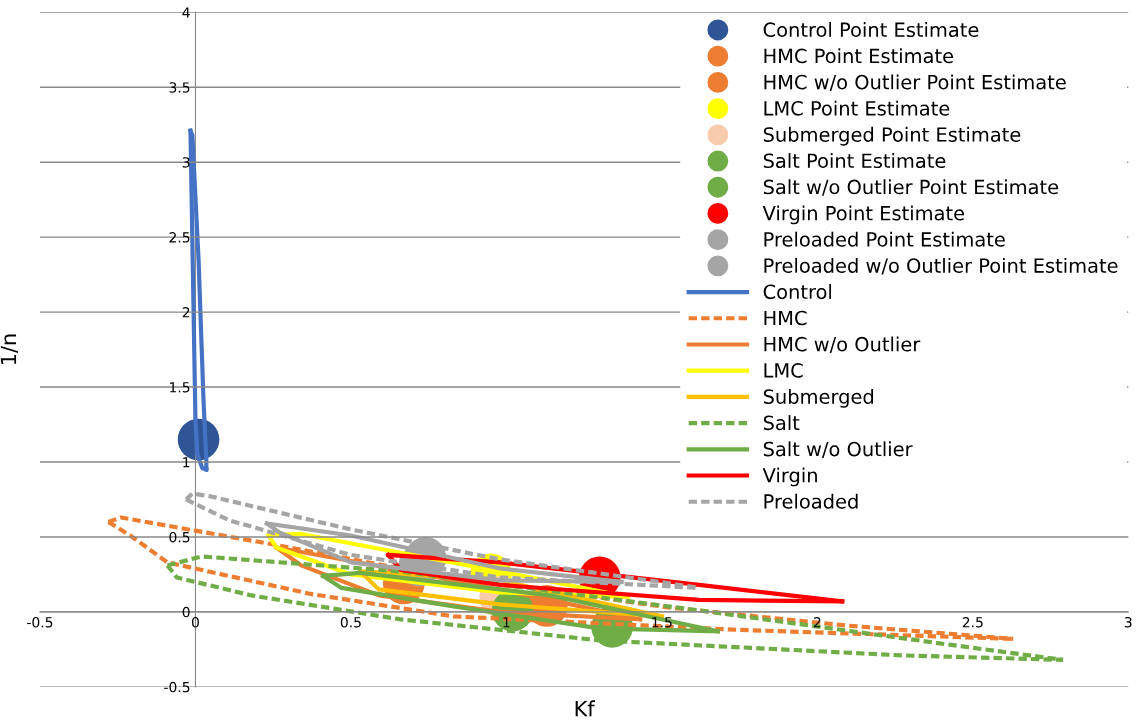 This screenshot has height=723, width=1142. Describe the element at coordinates (180, 387) in the screenshot. I see `y-tick-label: 1.5` at that location.